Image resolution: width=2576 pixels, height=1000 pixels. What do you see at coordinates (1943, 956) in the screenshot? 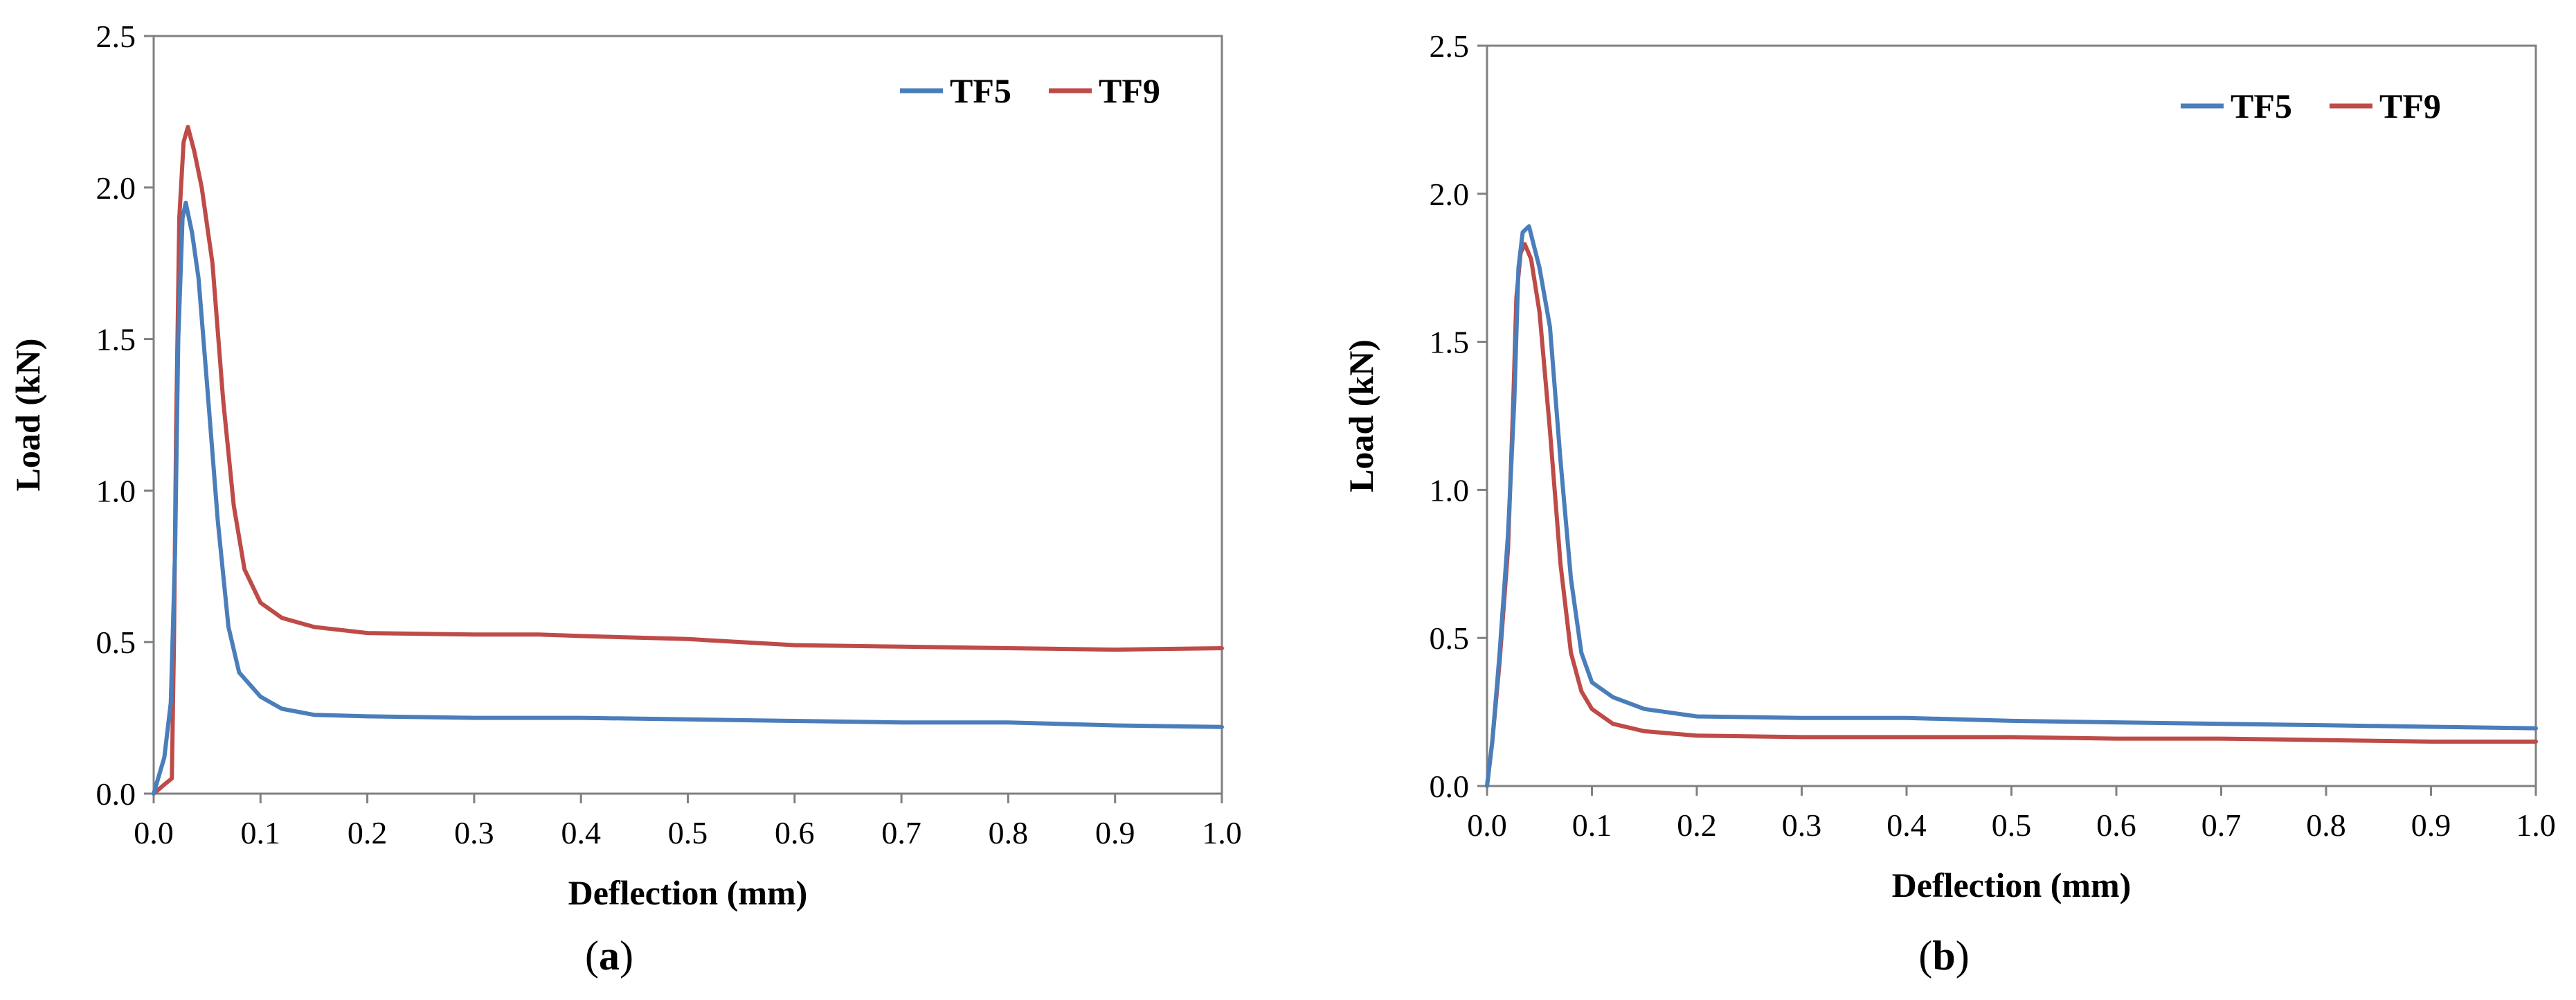
I see `panel-caption: (b)` at bounding box center [1943, 956].